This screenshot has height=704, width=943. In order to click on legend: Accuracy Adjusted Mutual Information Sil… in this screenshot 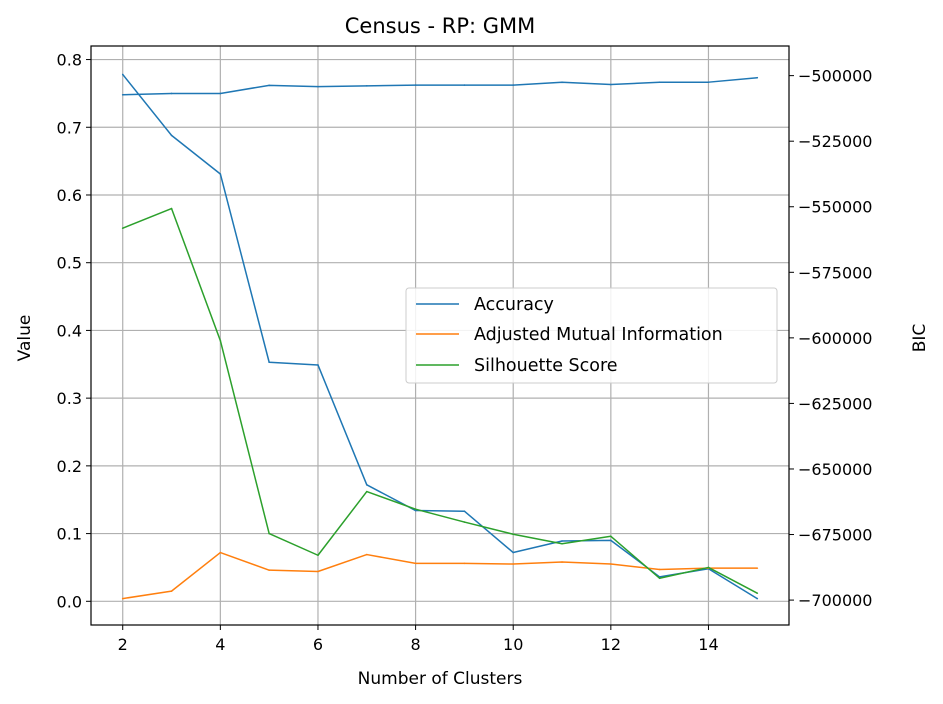, I will do `click(591, 335)`.